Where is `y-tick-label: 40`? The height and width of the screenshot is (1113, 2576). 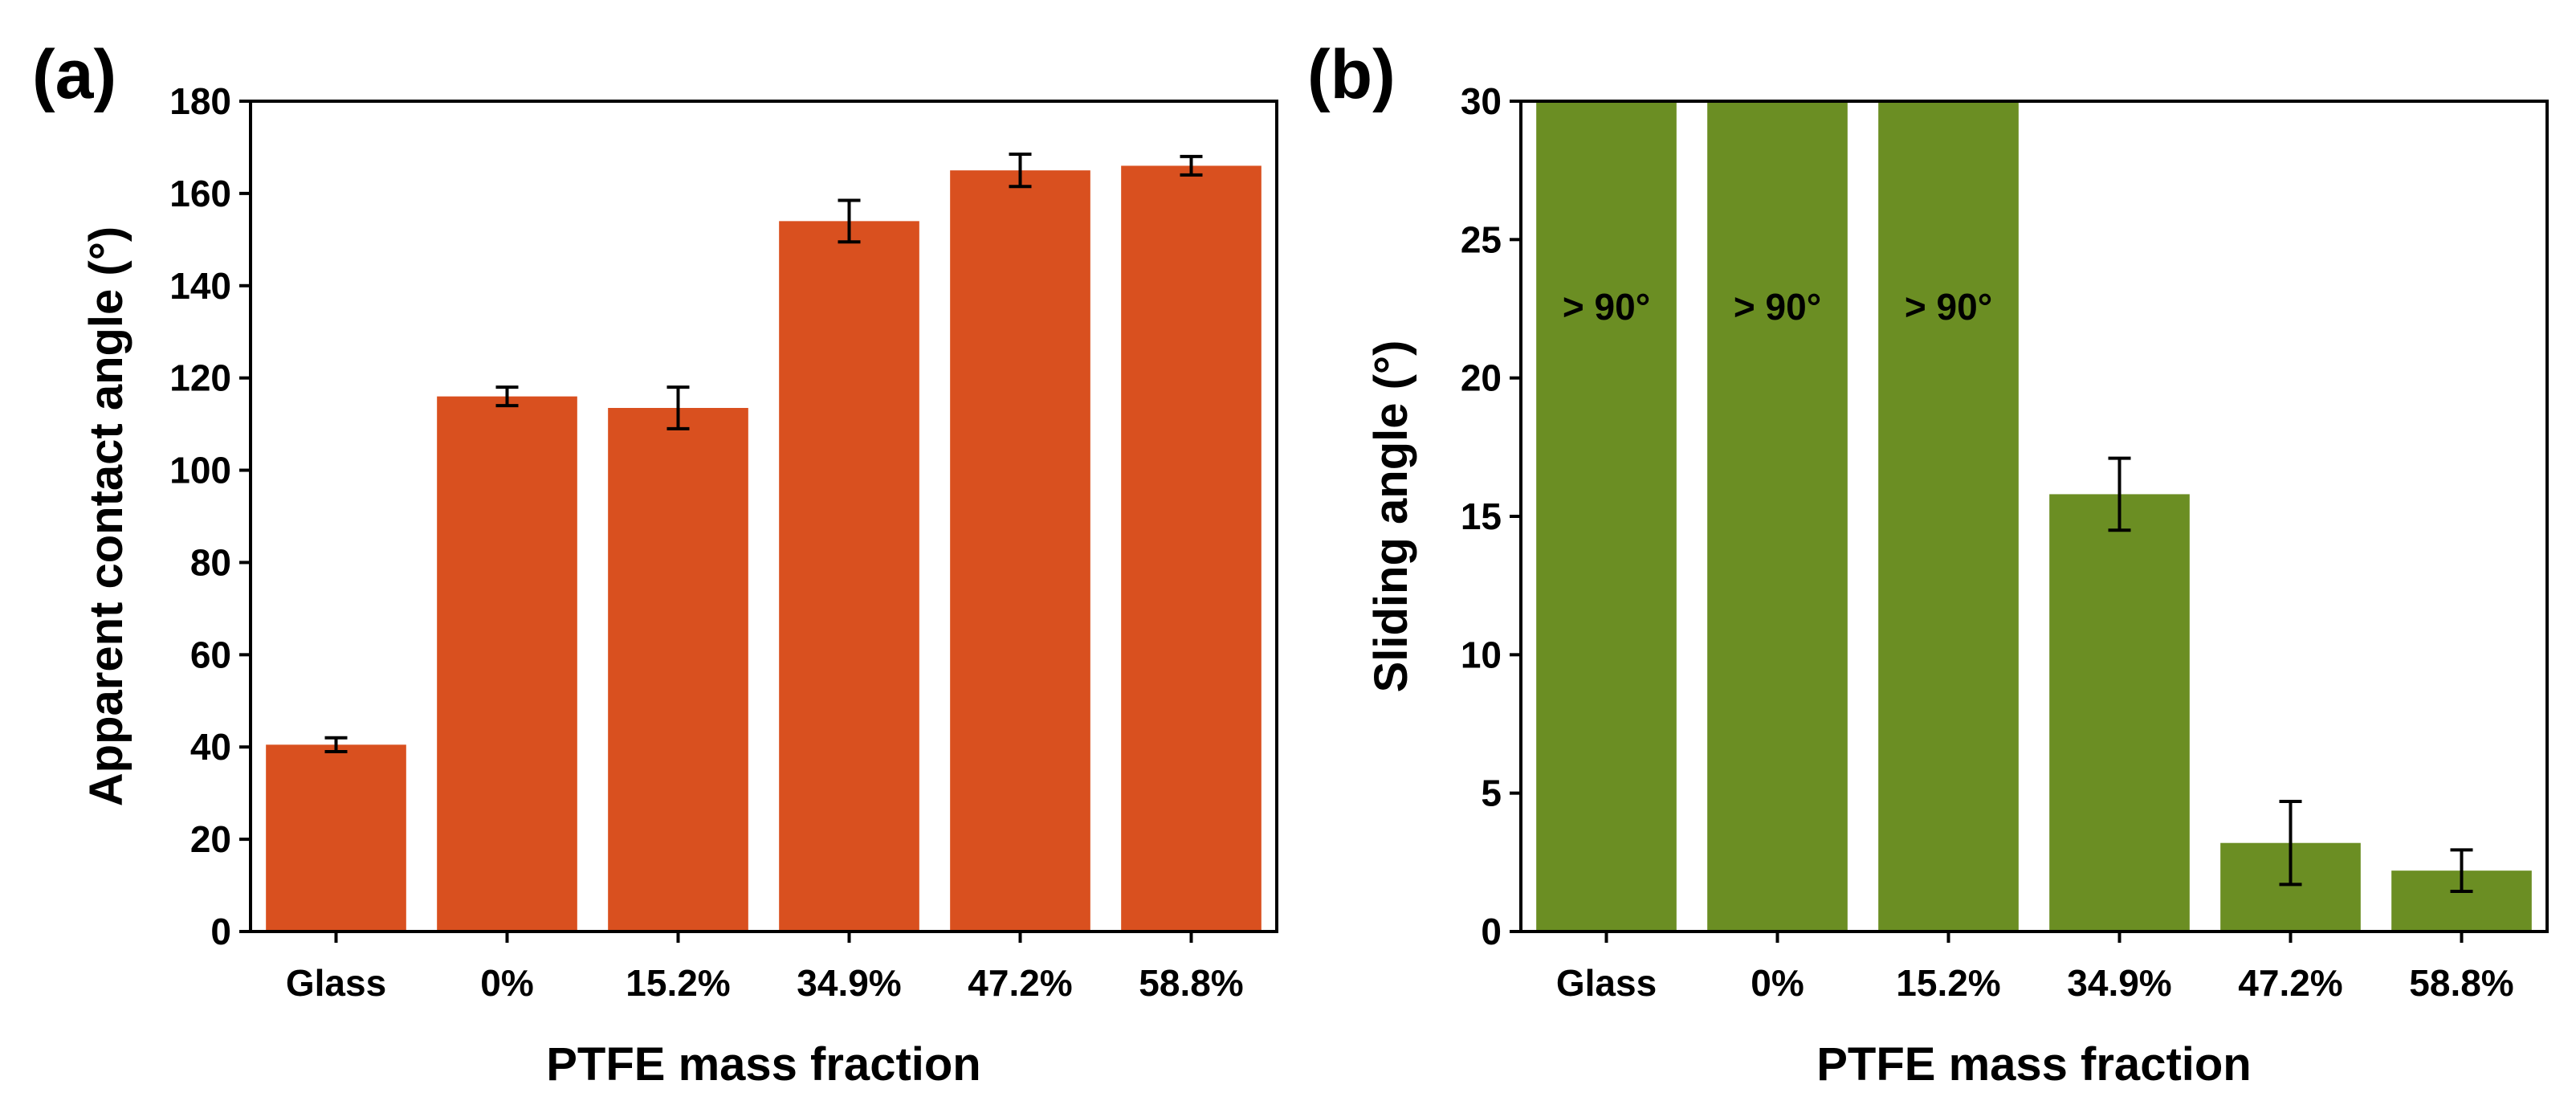 y-tick-label: 40 is located at coordinates (210, 747).